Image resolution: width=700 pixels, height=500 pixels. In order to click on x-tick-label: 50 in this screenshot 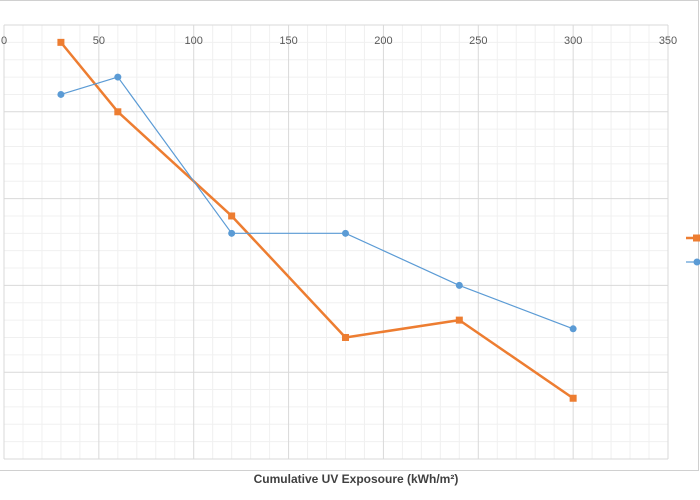, I will do `click(99, 41)`.